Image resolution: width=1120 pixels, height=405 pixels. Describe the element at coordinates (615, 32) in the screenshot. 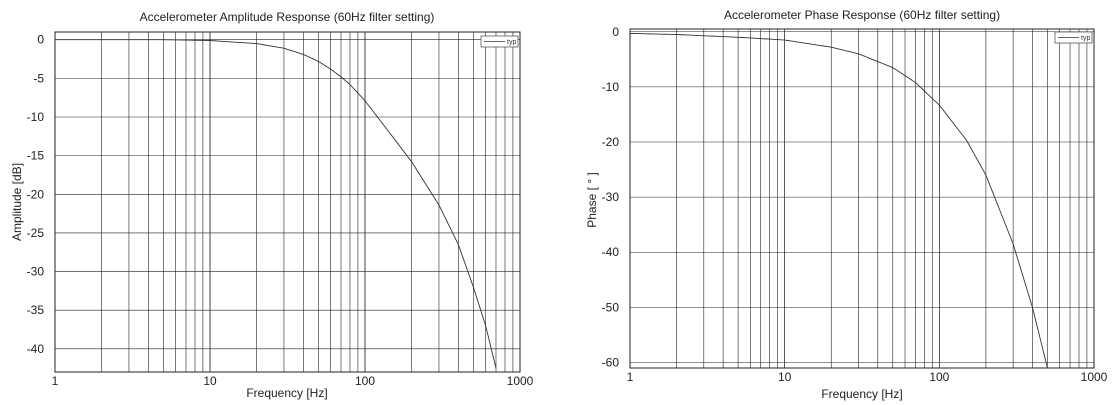

I see `phase-y-tick-label: 0` at that location.